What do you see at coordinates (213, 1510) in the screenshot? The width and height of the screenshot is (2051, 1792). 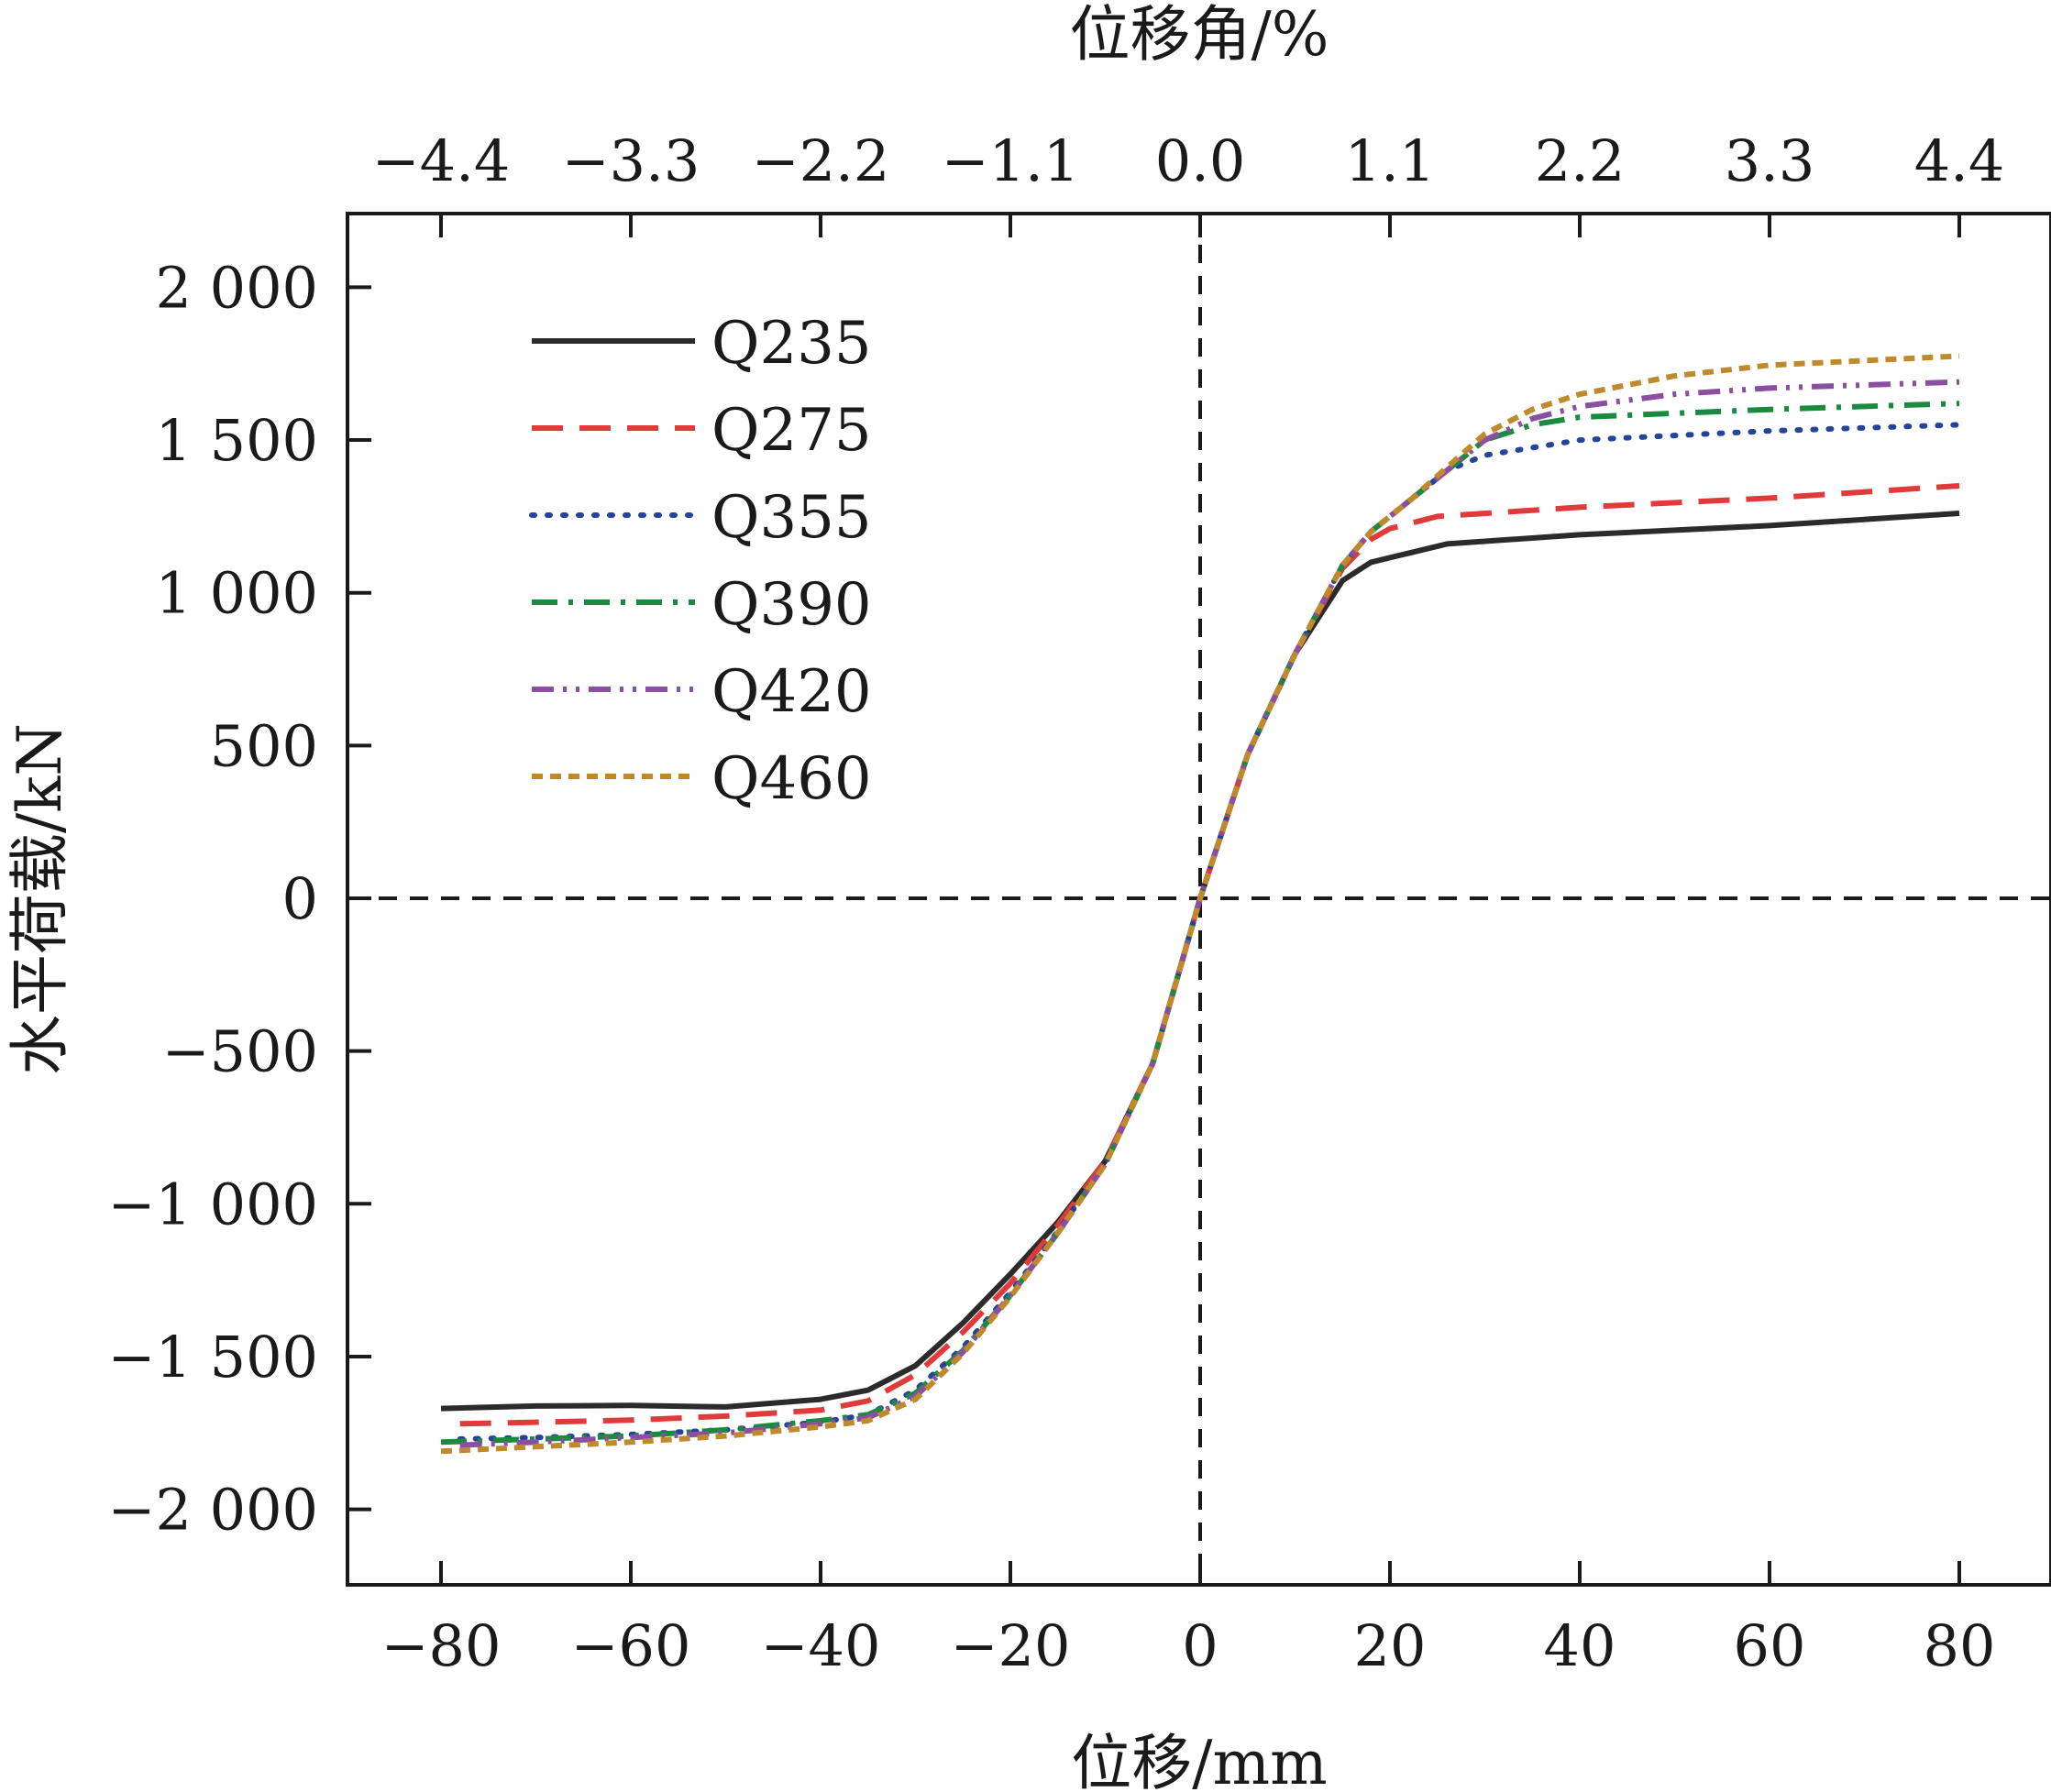 I see `y-tick-label: −2 000` at bounding box center [213, 1510].